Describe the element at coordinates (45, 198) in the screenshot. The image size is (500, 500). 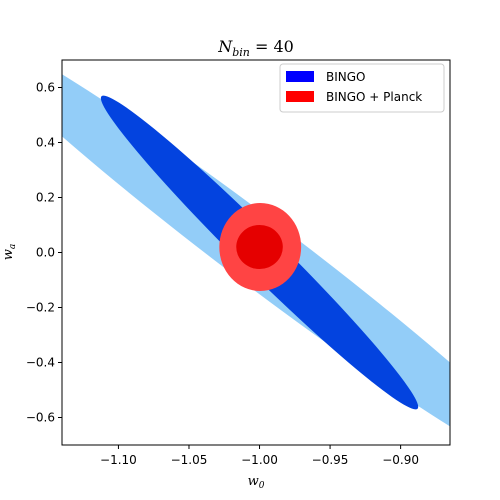
I see `y-tick-label: 0.2` at that location.